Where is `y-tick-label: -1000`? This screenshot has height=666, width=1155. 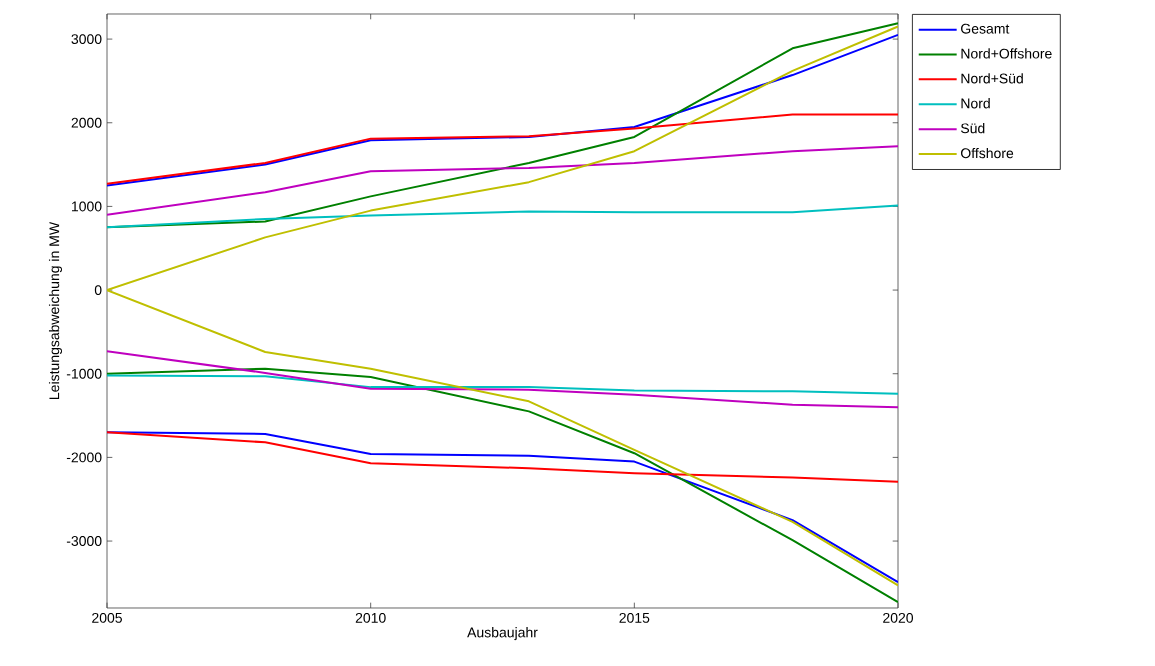 y-tick-label: -1000 is located at coordinates (84, 373).